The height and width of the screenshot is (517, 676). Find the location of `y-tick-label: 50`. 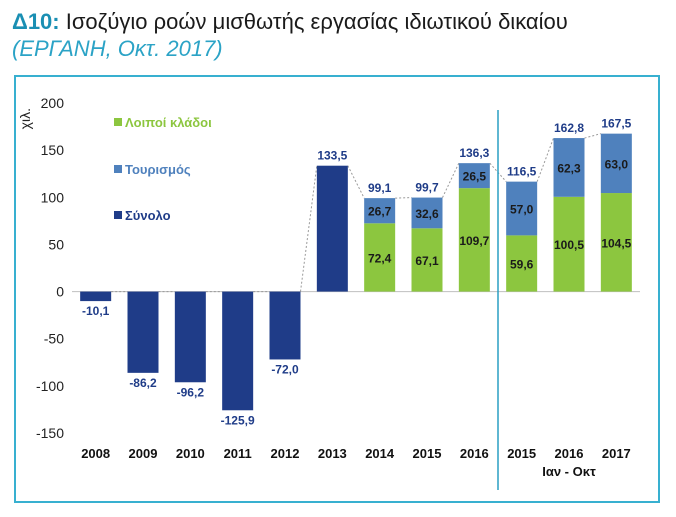

y-tick-label: 50 is located at coordinates (56, 244).